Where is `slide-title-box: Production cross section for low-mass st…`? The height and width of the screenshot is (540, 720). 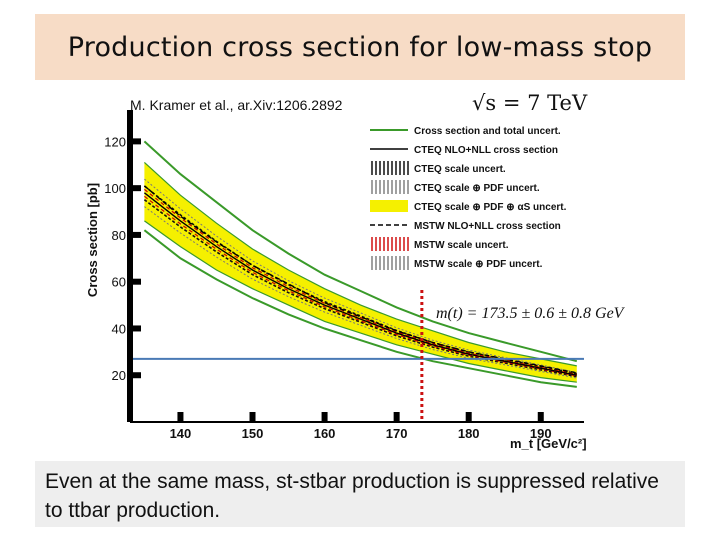 slide-title-box: Production cross section for low-mass st… is located at coordinates (360, 47).